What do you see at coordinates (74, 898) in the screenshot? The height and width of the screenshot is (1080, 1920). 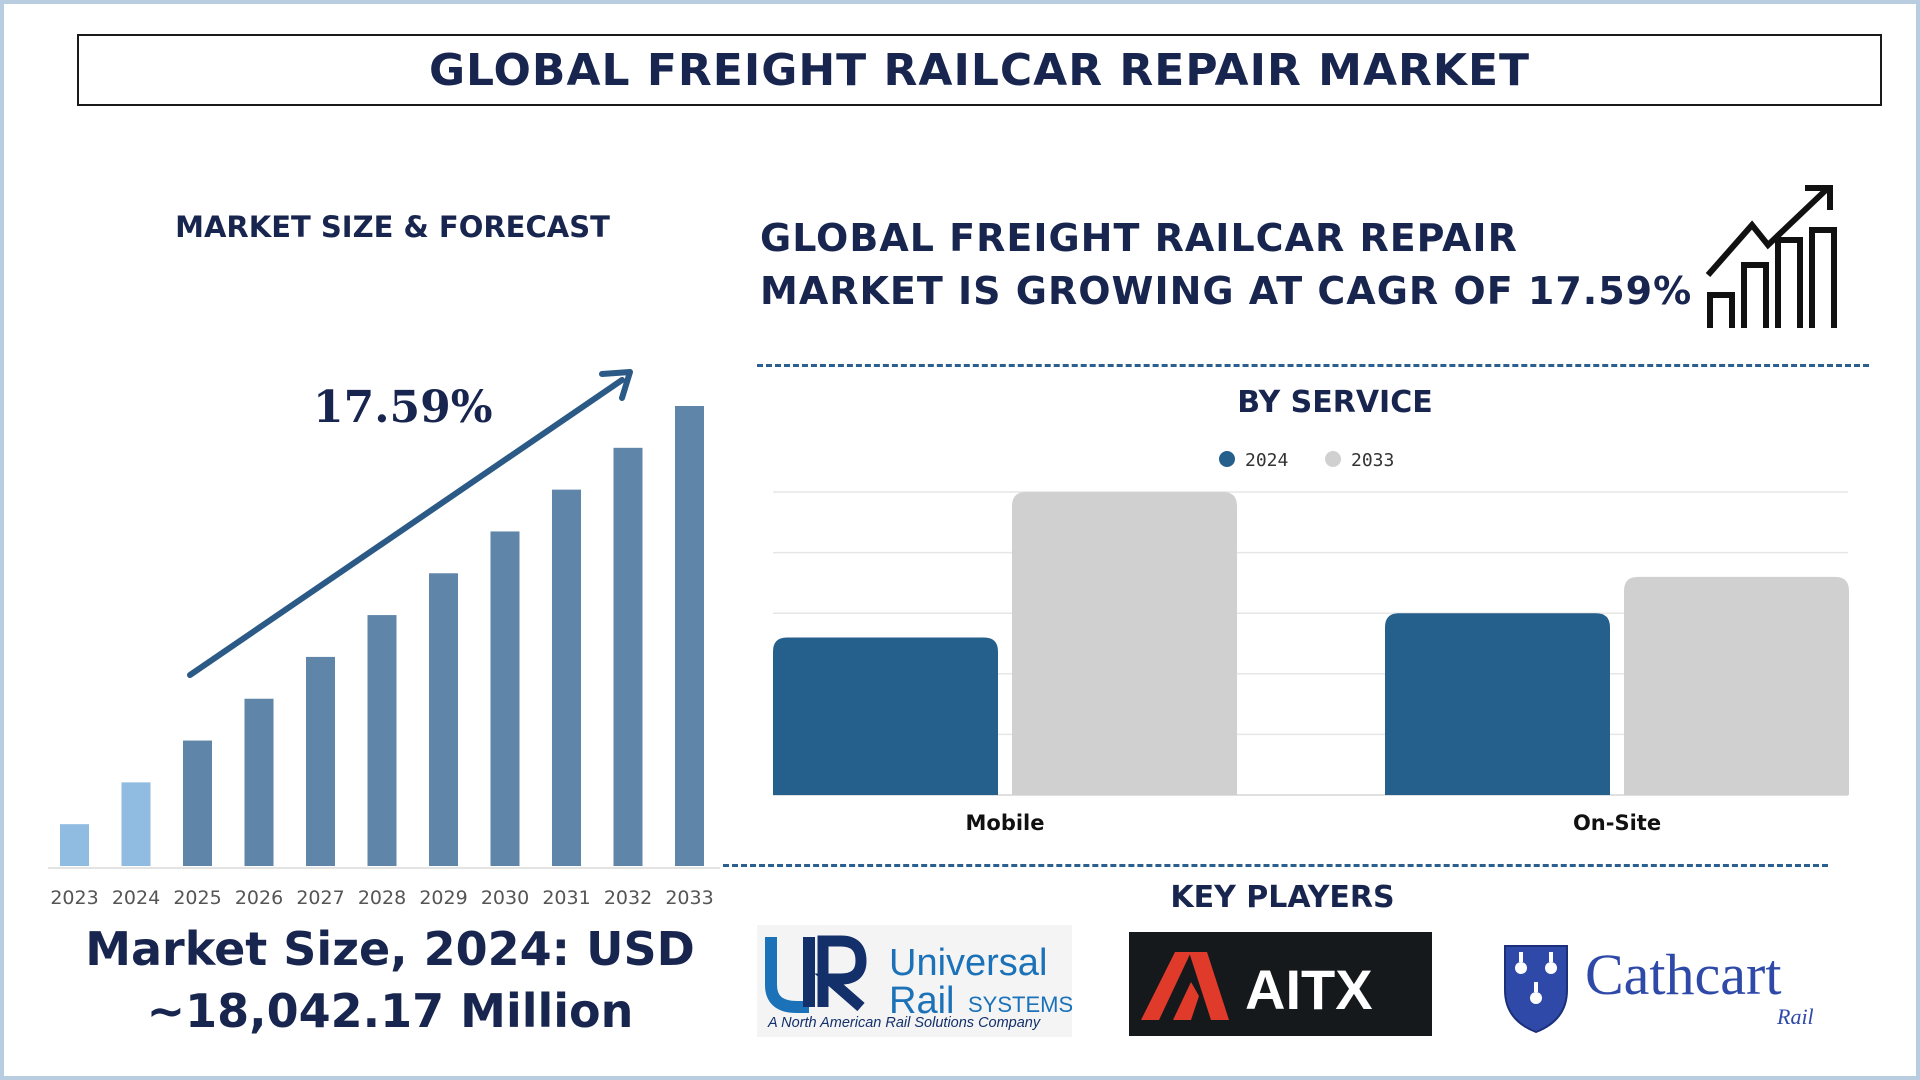 I see `forecast-tick-label: 2023` at bounding box center [74, 898].